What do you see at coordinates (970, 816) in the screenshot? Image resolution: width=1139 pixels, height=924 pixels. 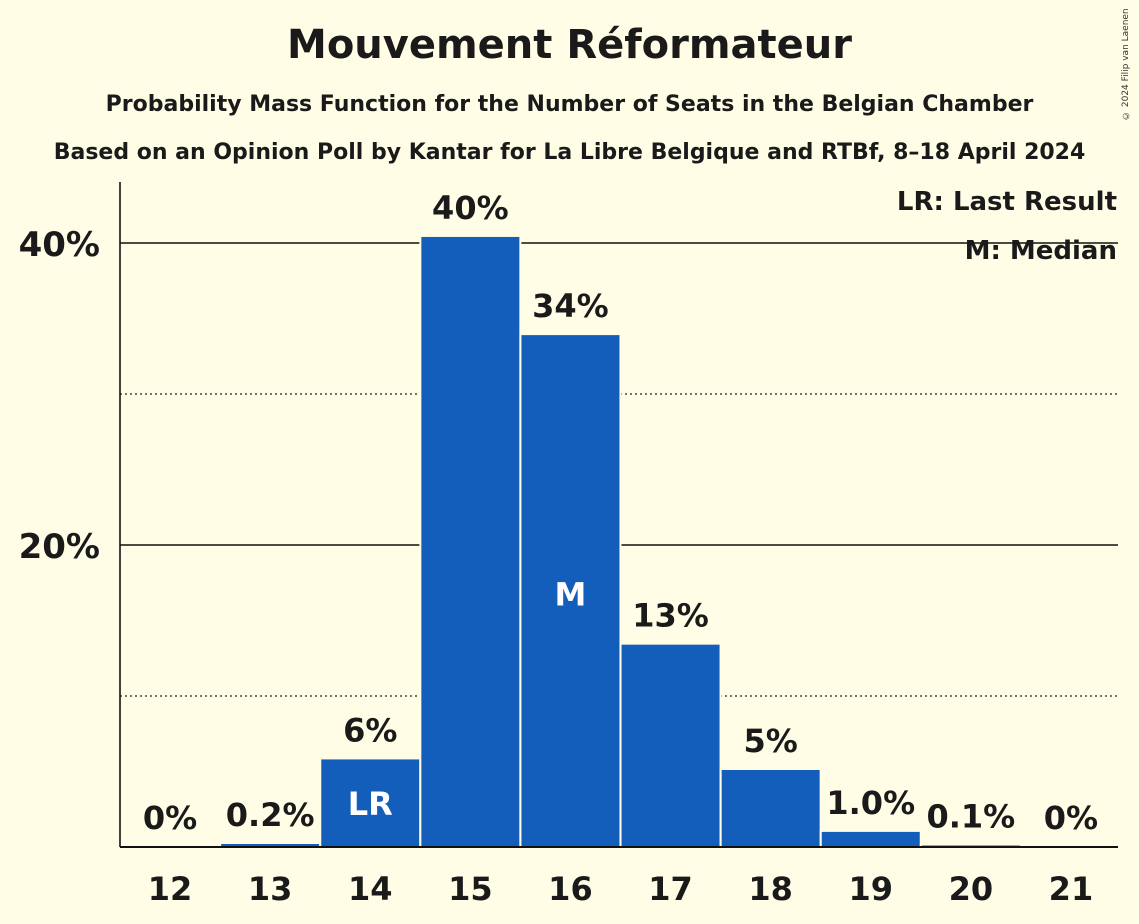 I see `data-label: 0.1%` at bounding box center [970, 816].